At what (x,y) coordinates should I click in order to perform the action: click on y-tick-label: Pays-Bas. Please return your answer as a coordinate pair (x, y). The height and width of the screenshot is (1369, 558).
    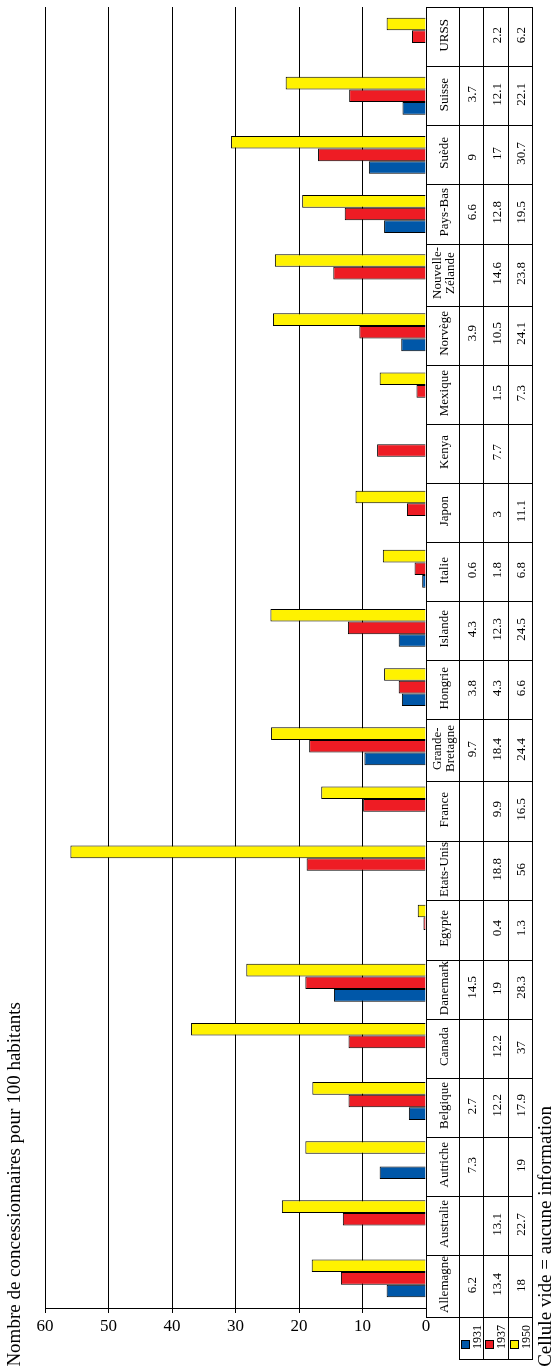
    Looking at the image, I should click on (443, 212).